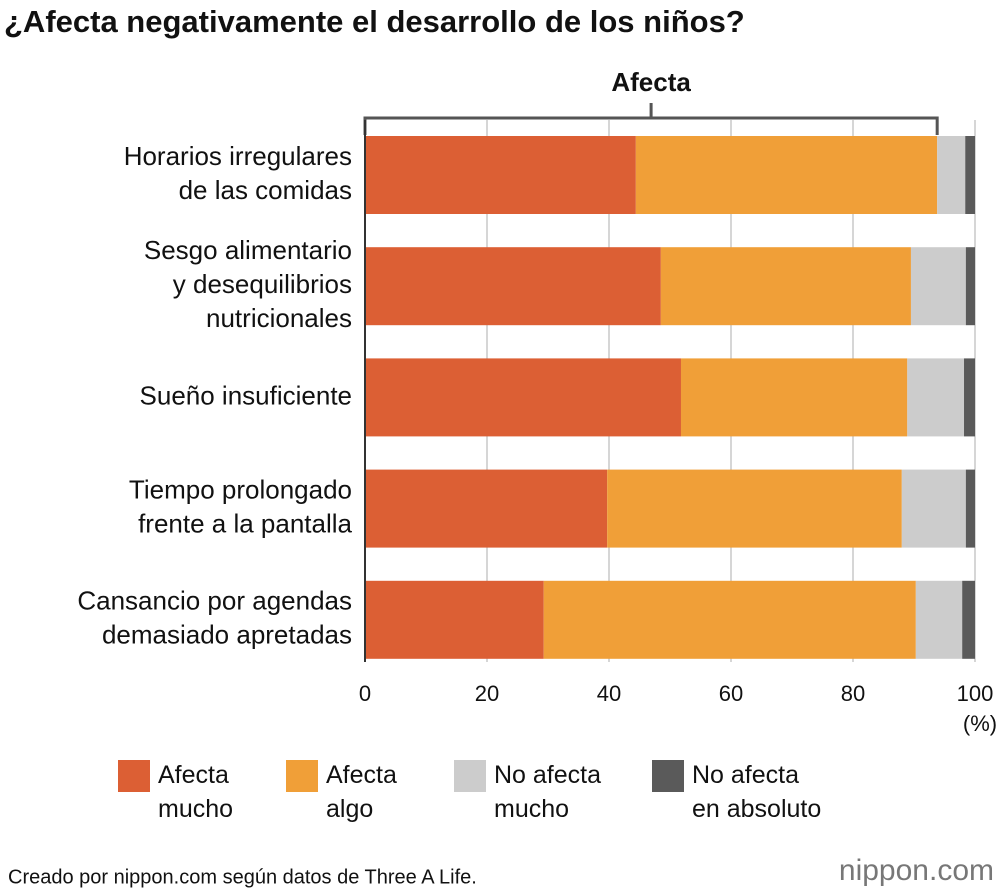 Image resolution: width=1000 pixels, height=896 pixels. I want to click on legend-label: No afecta mucho, so click(548, 792).